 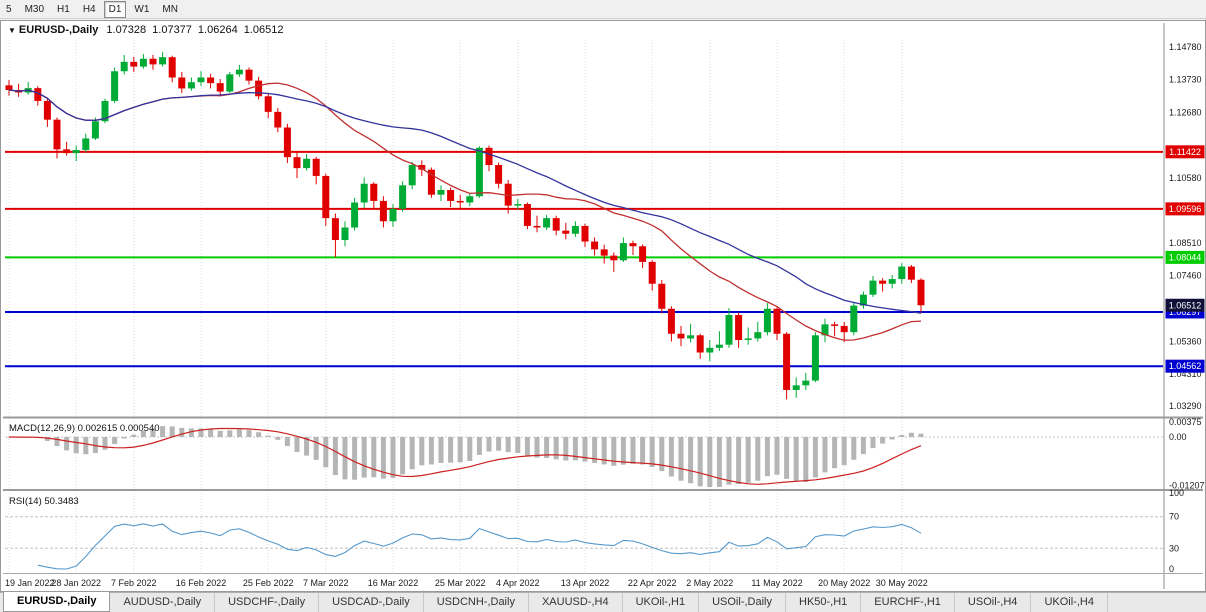 I want to click on chart-tab-ukoil-h4: UKOil-,H4, so click(x=1069, y=602).